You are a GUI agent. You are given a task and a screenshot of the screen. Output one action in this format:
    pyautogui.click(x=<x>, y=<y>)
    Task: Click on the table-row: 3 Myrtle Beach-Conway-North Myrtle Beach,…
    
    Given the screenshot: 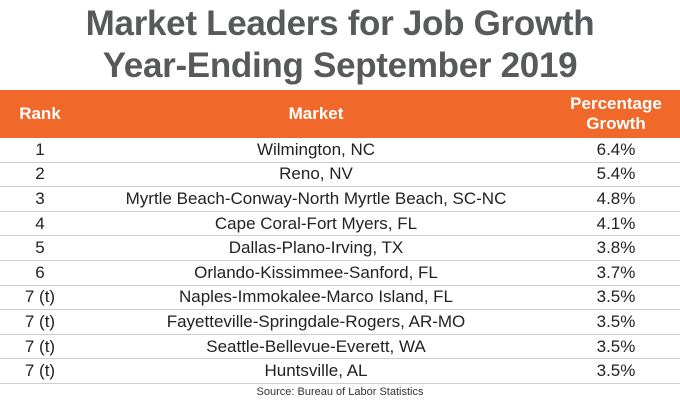 What is the action you would take?
    pyautogui.click(x=340, y=199)
    